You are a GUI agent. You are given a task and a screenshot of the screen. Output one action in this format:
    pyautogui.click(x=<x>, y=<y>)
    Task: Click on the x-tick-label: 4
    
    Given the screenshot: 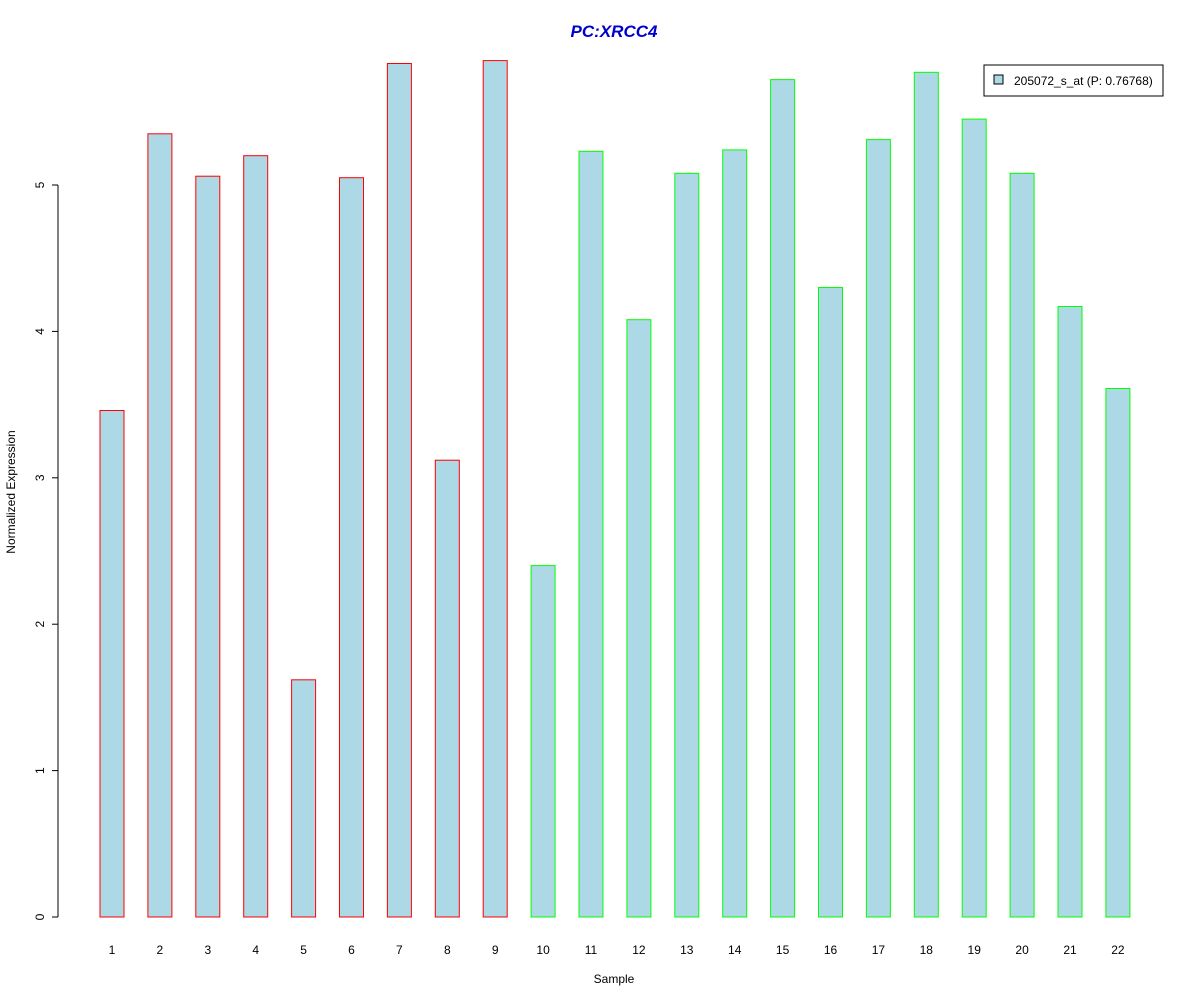 What is the action you would take?
    pyautogui.click(x=255, y=950)
    